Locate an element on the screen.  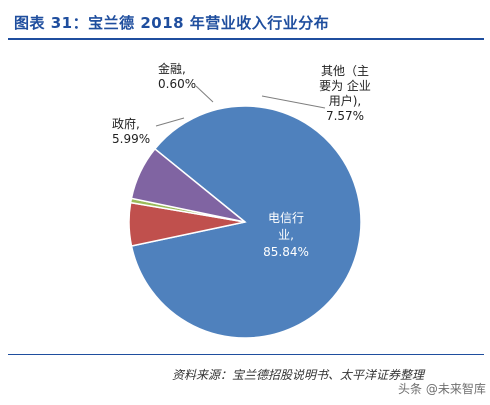
slice-label-line: 0.60% is located at coordinates (177, 84).